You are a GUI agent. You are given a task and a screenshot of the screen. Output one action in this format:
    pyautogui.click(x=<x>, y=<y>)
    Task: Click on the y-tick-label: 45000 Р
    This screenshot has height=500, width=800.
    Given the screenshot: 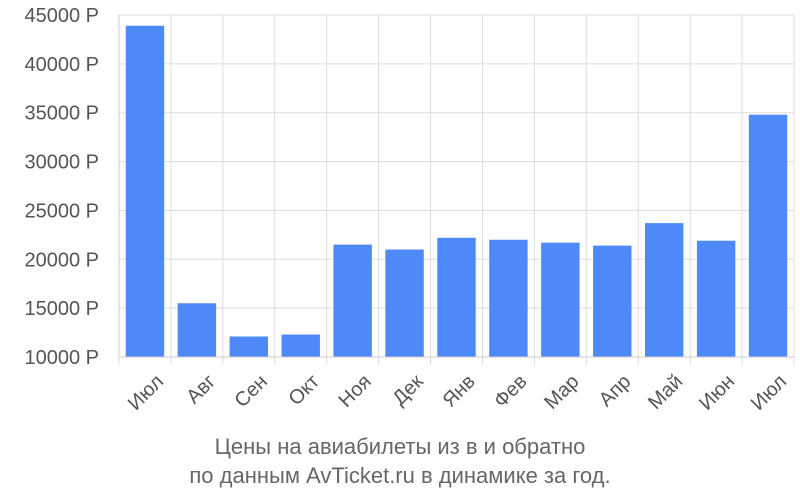 What is the action you would take?
    pyautogui.click(x=61, y=16)
    